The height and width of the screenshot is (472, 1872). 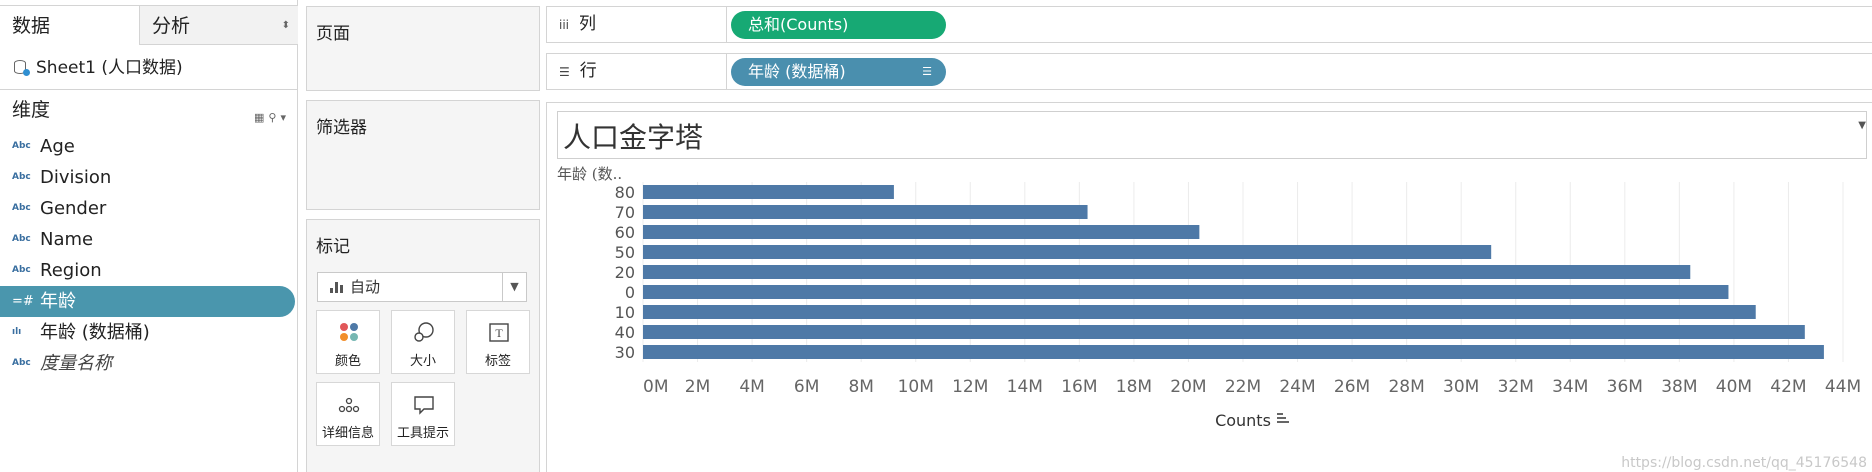 I want to click on filters-card: 筛选器, so click(x=423, y=155).